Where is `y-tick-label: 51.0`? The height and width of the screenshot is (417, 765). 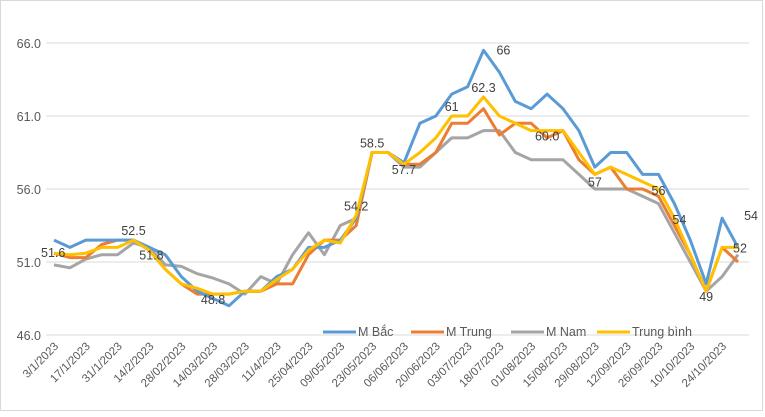
y-tick-label: 51.0 is located at coordinates (29, 263).